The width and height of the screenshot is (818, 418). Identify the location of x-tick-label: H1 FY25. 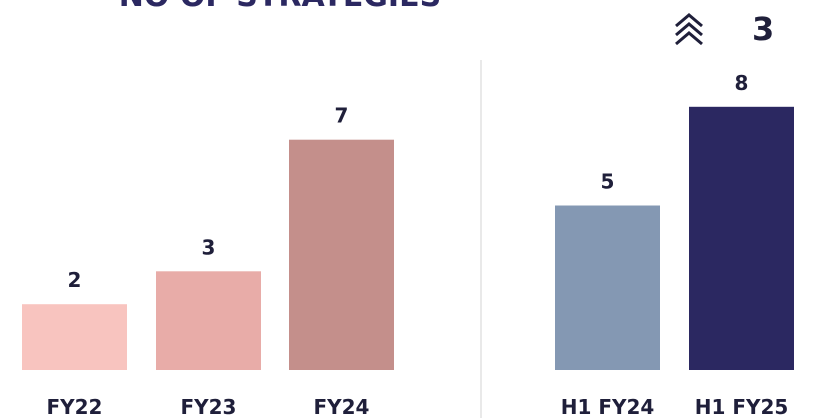
(742, 406).